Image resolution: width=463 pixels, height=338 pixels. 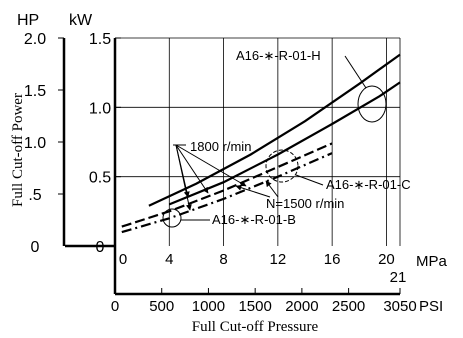 What do you see at coordinates (282, 166) in the screenshot?
I see `callout-ellipse-c` at bounding box center [282, 166].